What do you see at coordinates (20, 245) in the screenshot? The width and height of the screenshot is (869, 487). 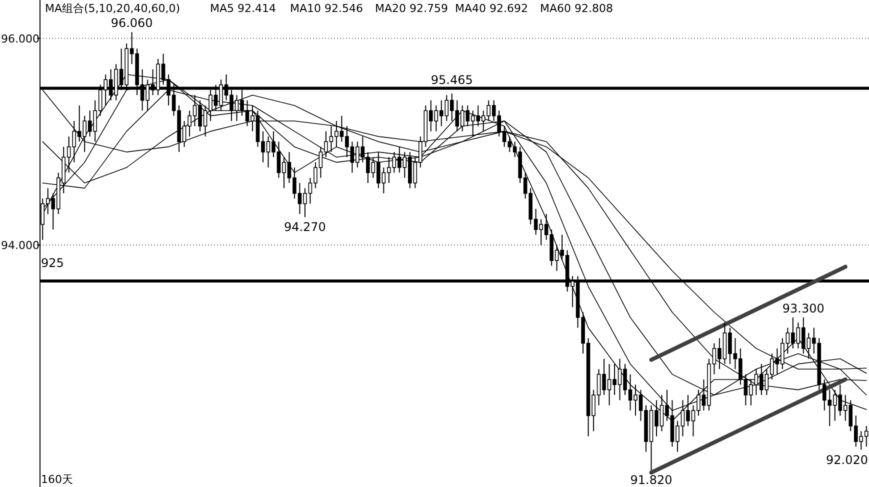 I see `y-tick-label: 94.000` at bounding box center [20, 245].